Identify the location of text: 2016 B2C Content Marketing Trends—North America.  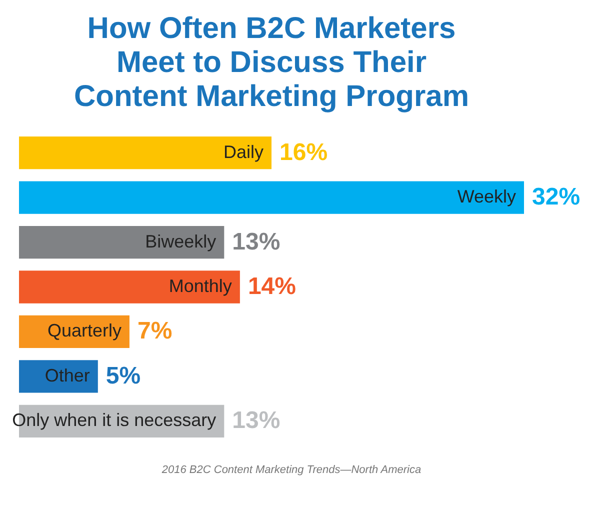
(291, 470).